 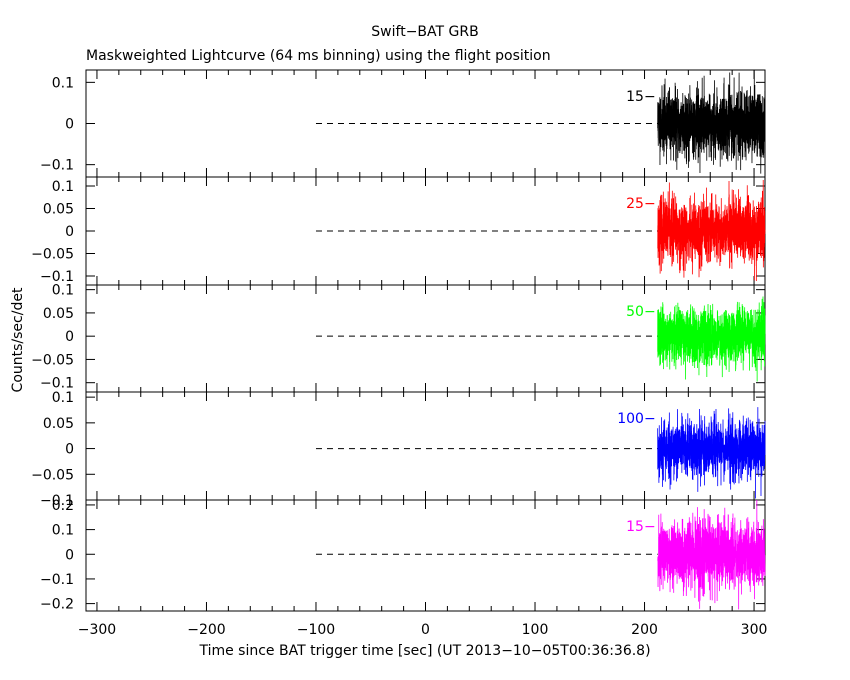 I want to click on band-label: 50−, so click(x=641, y=312).